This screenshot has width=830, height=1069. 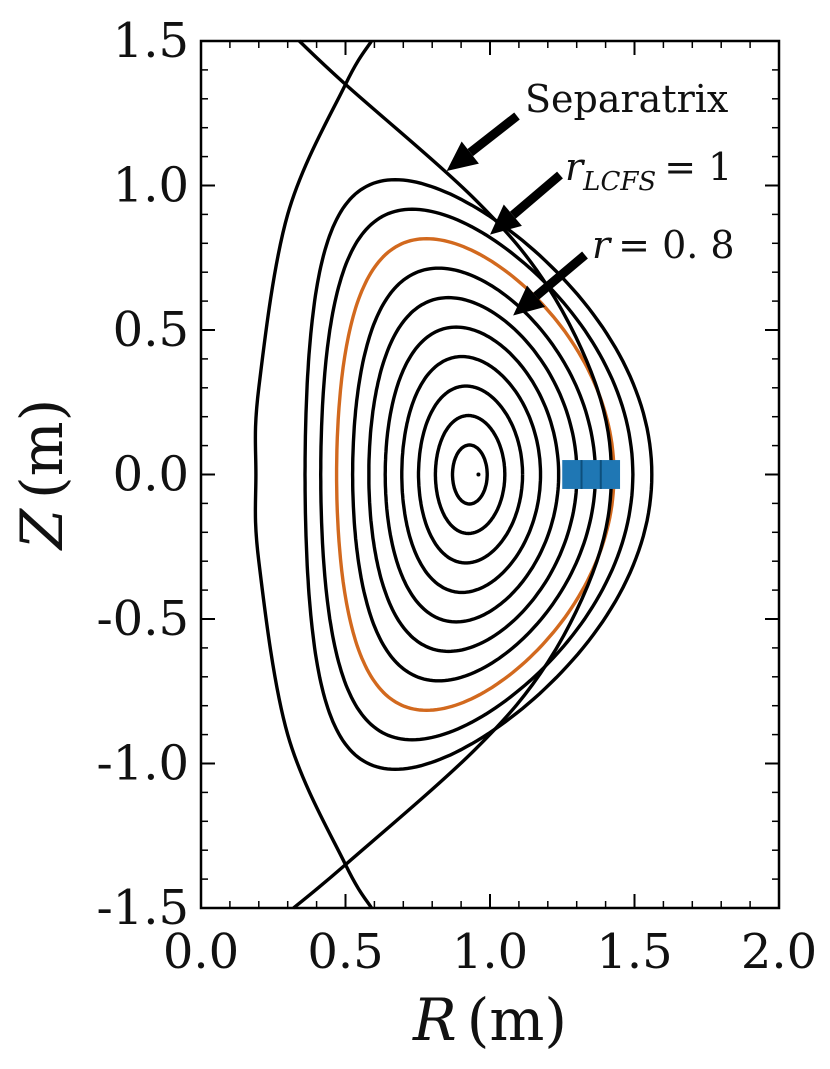 What do you see at coordinates (676, 245) in the screenshot?
I see `annotation-r-08-value: = 0. 8` at bounding box center [676, 245].